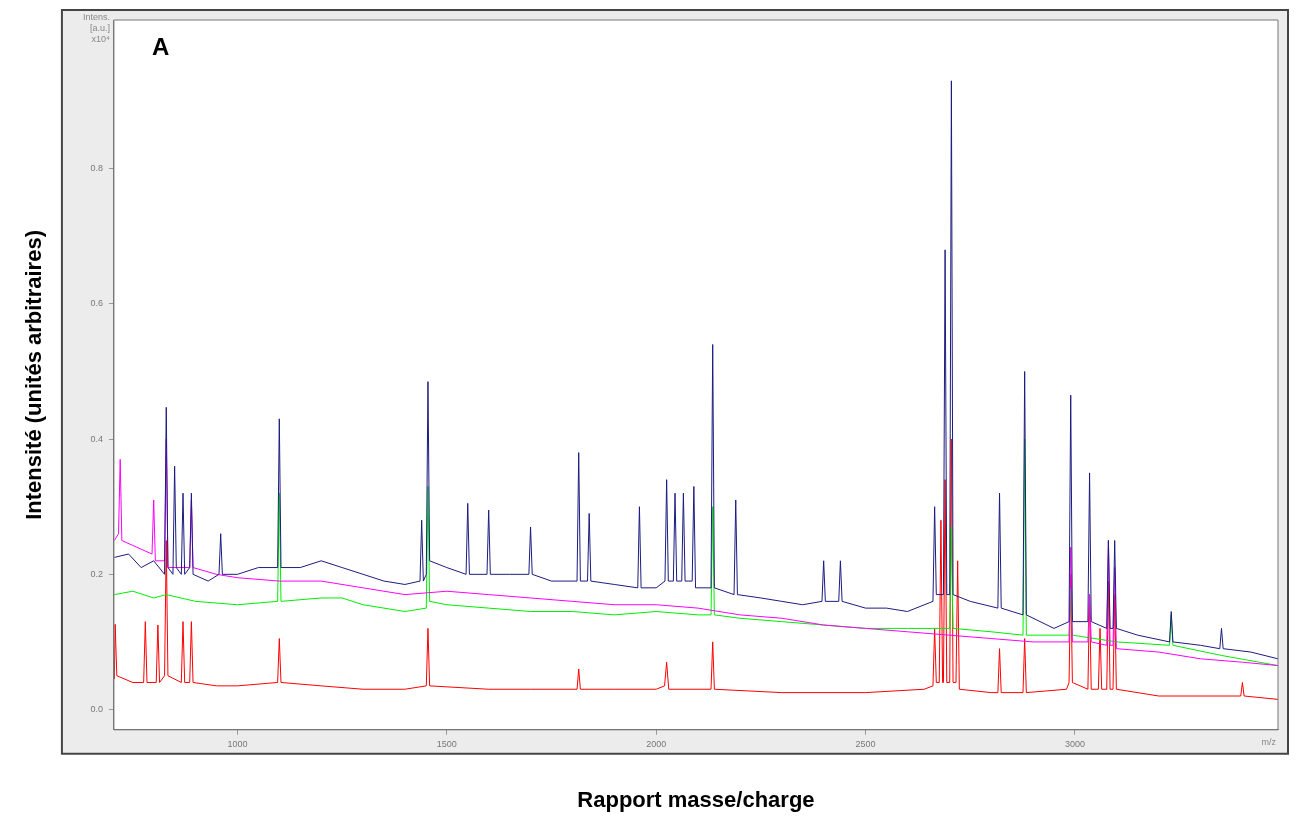  What do you see at coordinates (96, 303) in the screenshot?
I see `y-tick-label: 0.6` at bounding box center [96, 303].